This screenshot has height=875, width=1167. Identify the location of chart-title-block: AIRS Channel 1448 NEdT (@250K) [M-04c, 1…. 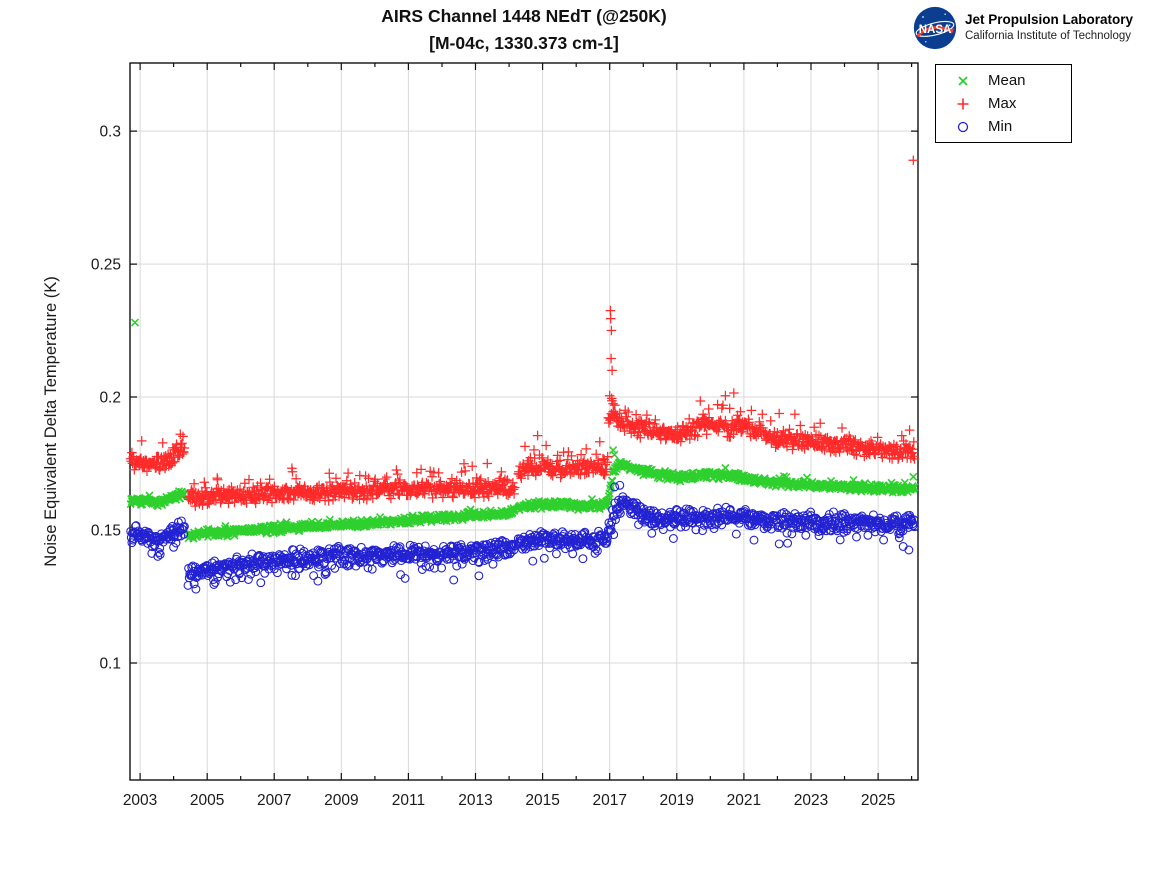
(524, 30).